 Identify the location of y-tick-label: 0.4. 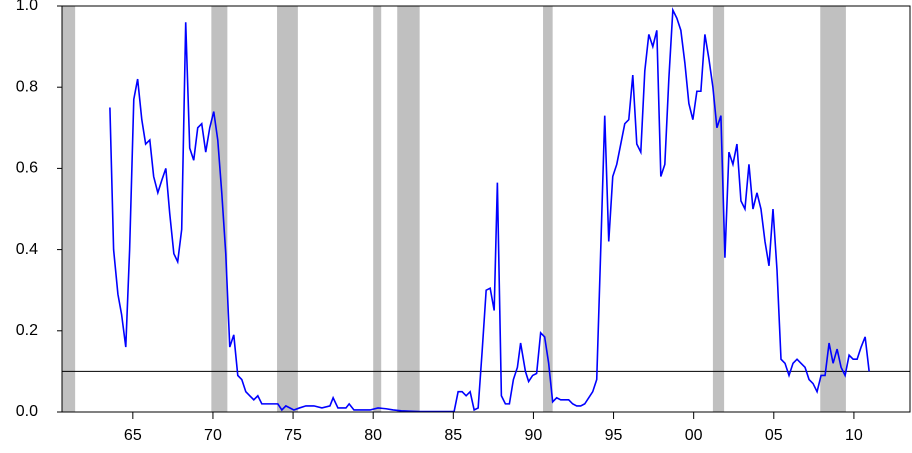
(27, 249).